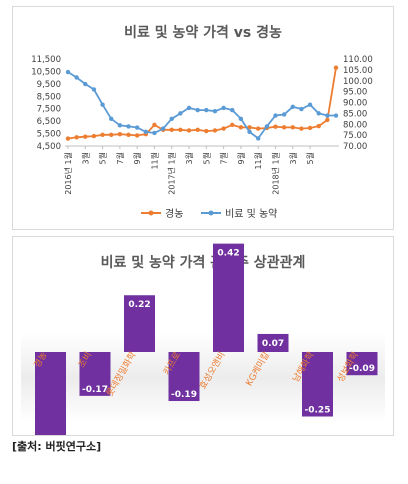  Describe the element at coordinates (358, 82) in the screenshot. I see `right-axis-tick: 100.00` at that location.